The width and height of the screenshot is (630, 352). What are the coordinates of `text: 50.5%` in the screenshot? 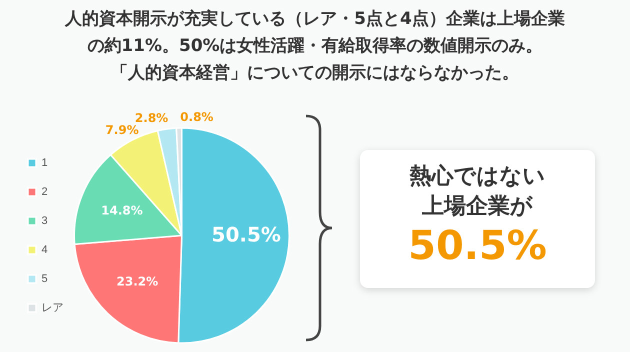 It's located at (477, 246).